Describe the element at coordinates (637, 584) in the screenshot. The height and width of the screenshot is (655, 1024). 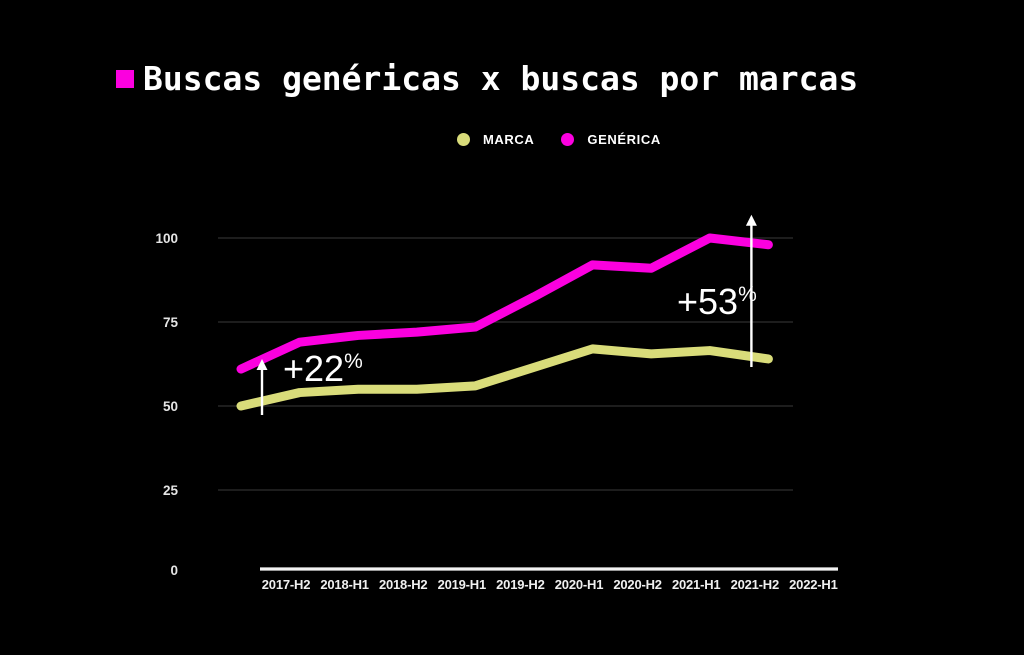
I see `x-tick-label-2020-H2: 2020-H2` at that location.